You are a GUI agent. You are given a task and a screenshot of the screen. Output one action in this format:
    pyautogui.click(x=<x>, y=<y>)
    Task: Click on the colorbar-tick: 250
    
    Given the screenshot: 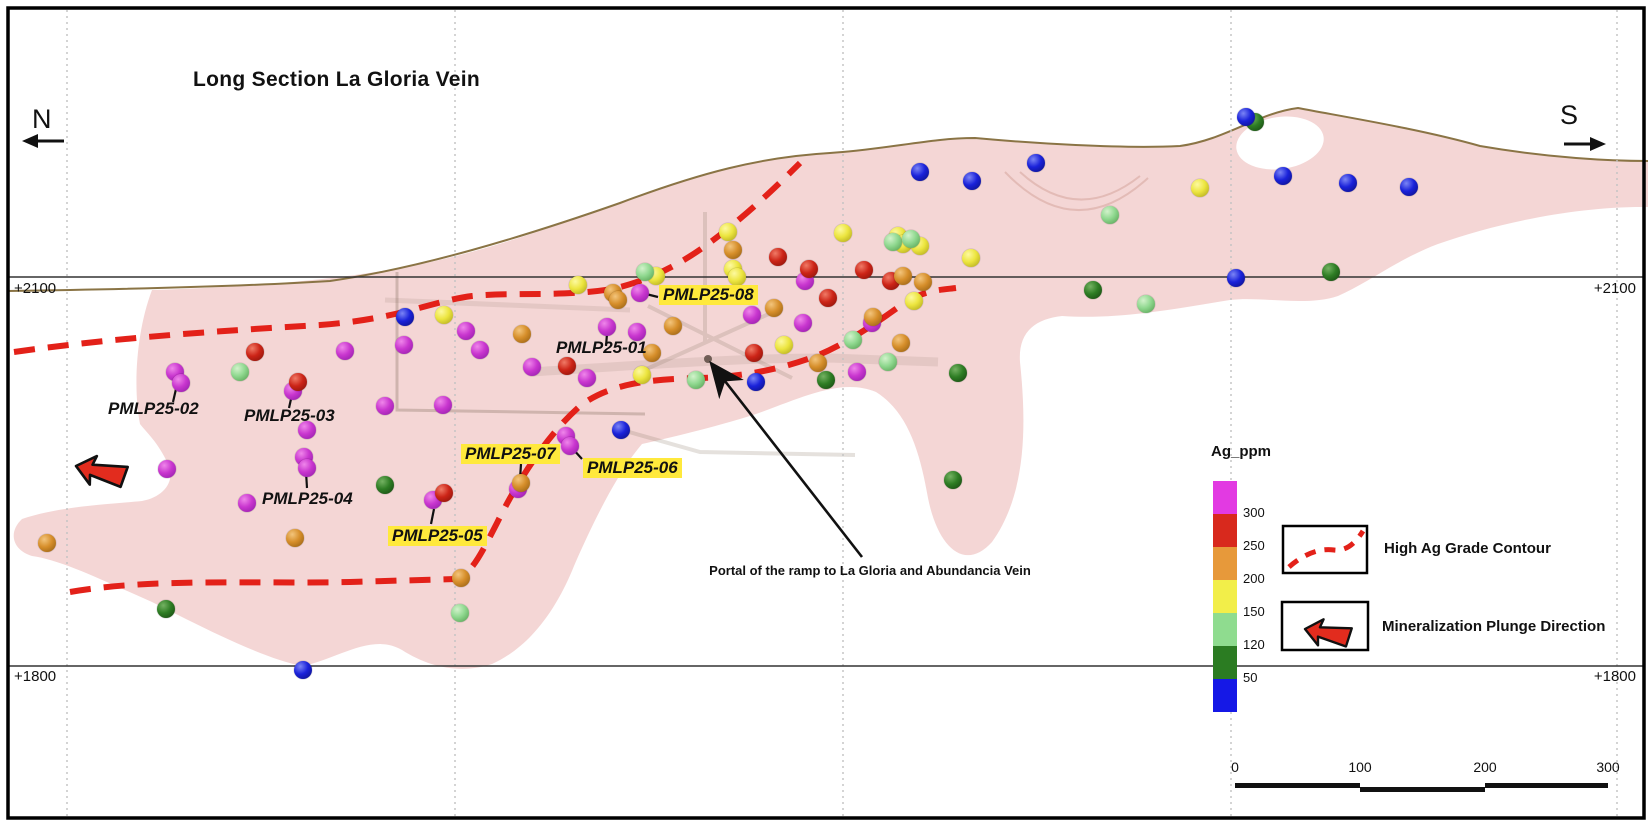 What is the action you would take?
    pyautogui.click(x=1254, y=545)
    